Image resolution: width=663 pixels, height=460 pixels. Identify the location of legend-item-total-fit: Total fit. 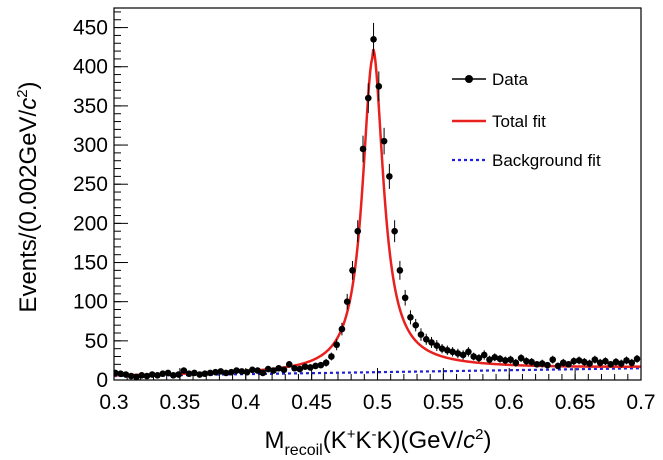
(499, 121).